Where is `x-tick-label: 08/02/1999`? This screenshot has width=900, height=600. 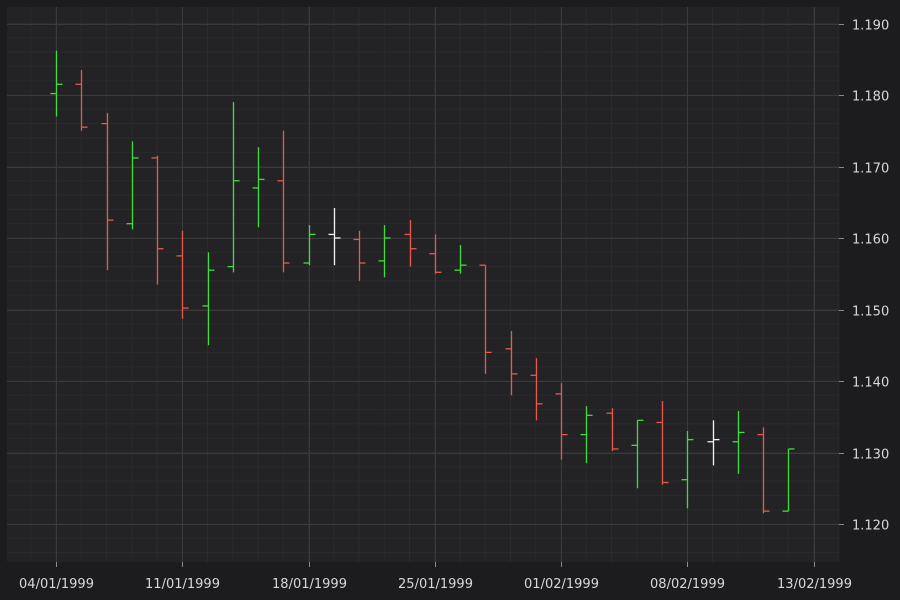
x-tick-label: 08/02/1999 is located at coordinates (687, 584).